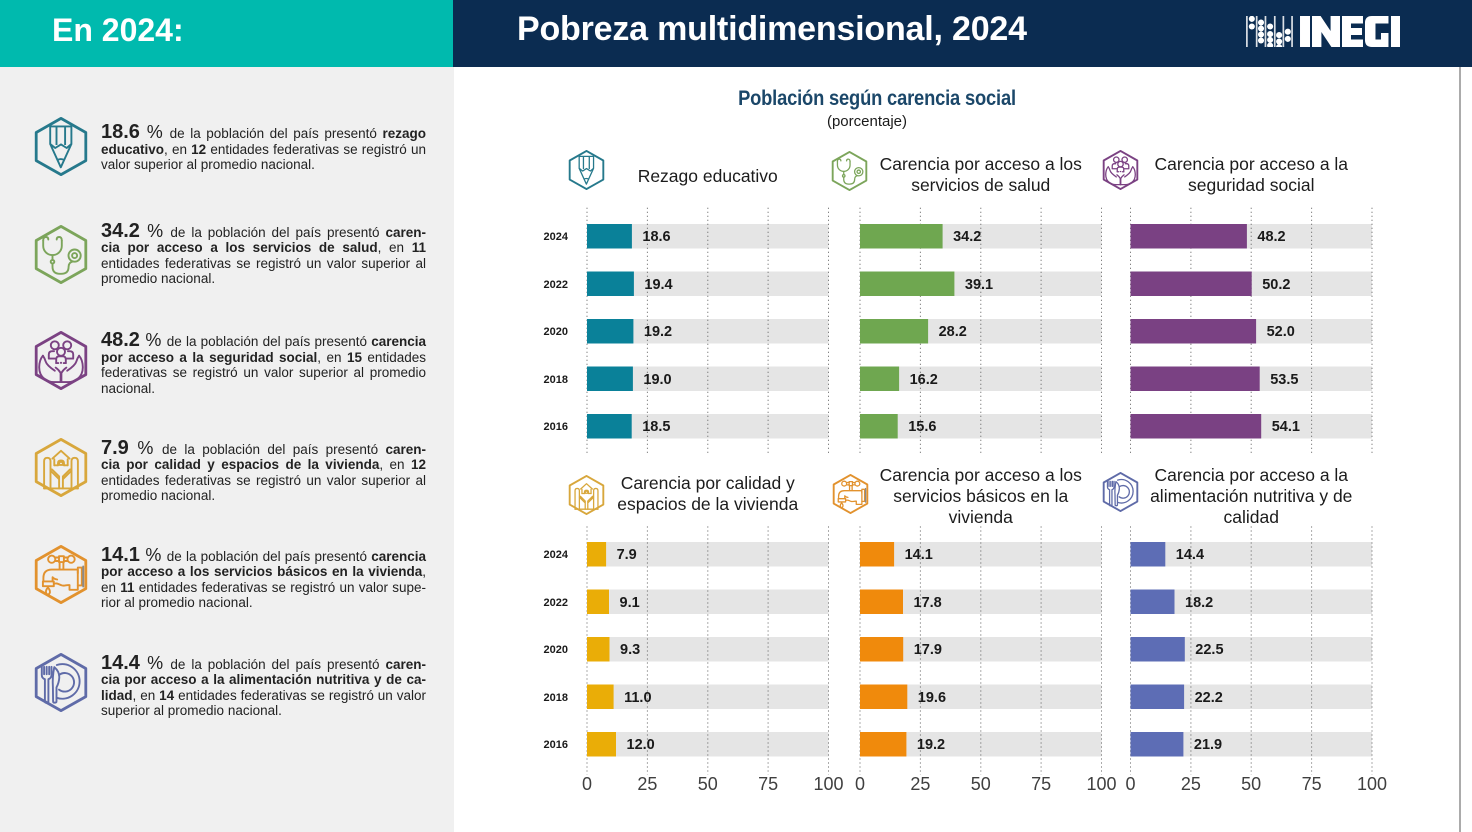 This screenshot has width=1472, height=832. What do you see at coordinates (1209, 698) in the screenshot?
I see `svg-text: 22.2` at bounding box center [1209, 698].